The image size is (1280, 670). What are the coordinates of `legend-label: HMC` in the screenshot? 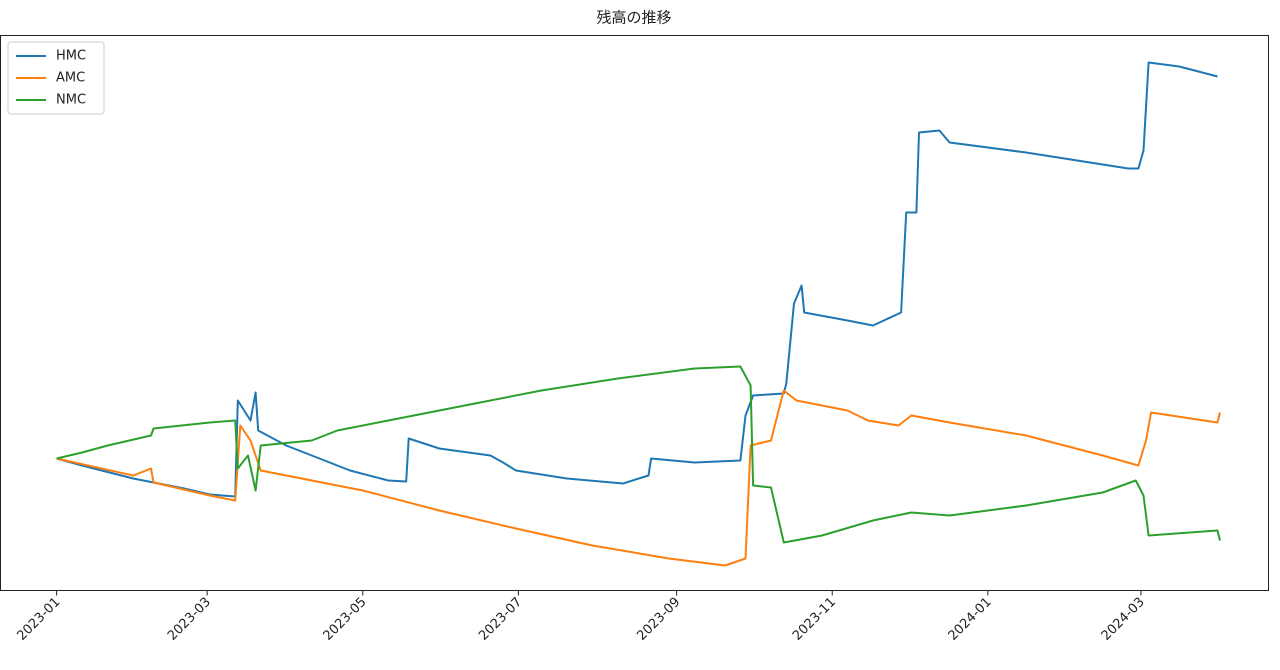 It's located at (71, 56).